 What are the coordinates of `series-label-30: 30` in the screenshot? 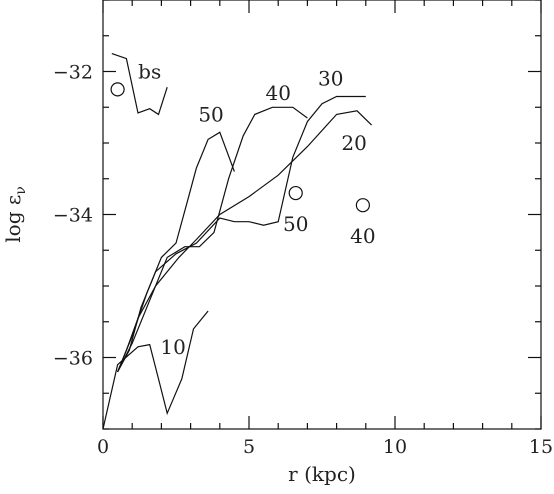 It's located at (330, 79).